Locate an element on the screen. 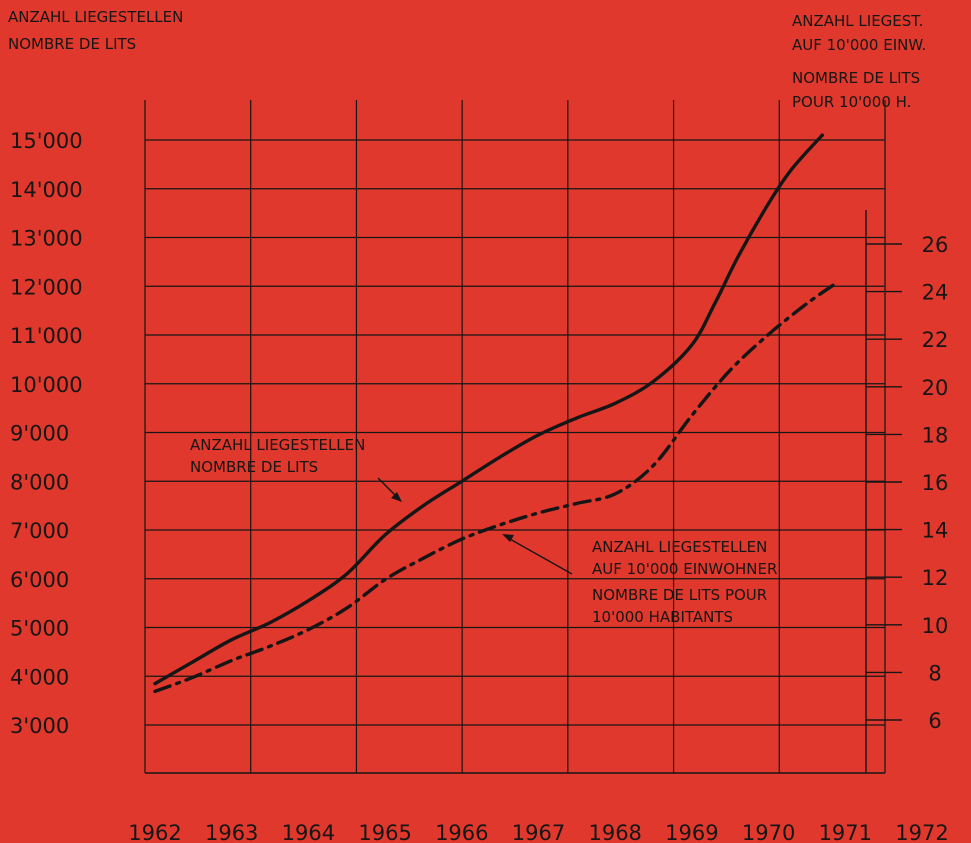  annotation-beds-per-10000-line: AUF 10'000 EINWOHNER is located at coordinates (684, 569).